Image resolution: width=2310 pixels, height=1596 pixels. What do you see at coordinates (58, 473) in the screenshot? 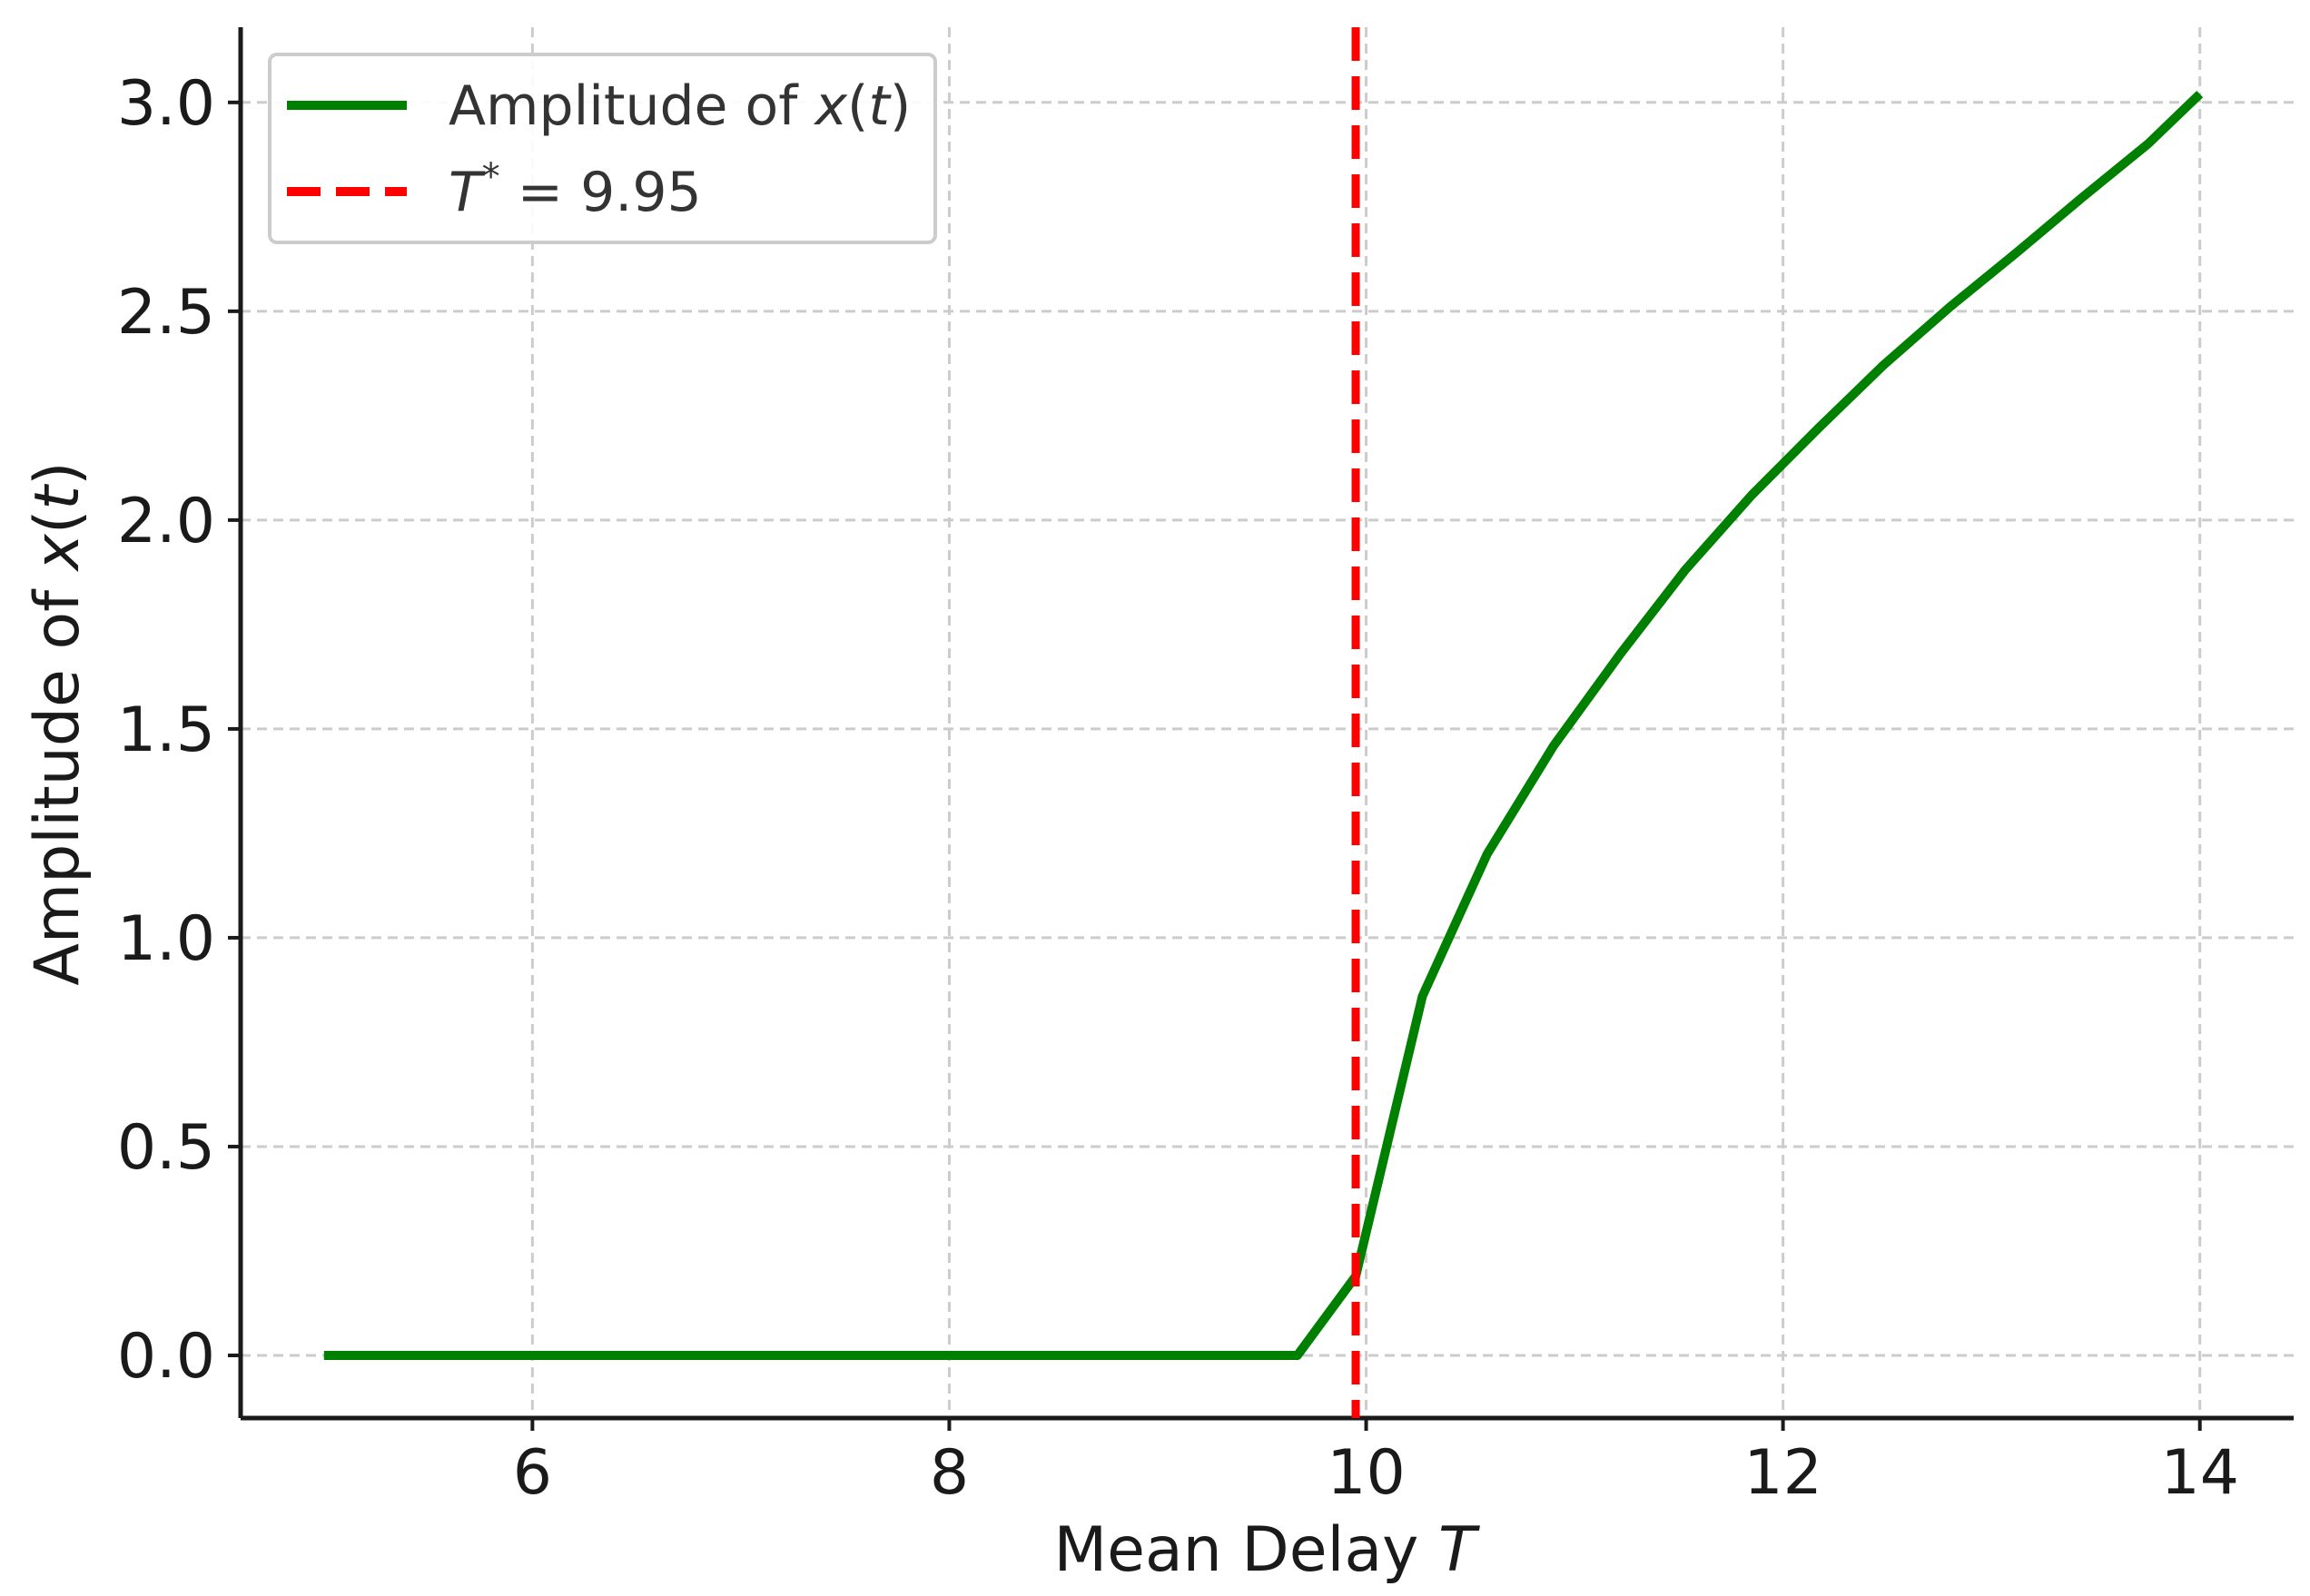
I see `y-axis-label-close: )` at bounding box center [58, 473].